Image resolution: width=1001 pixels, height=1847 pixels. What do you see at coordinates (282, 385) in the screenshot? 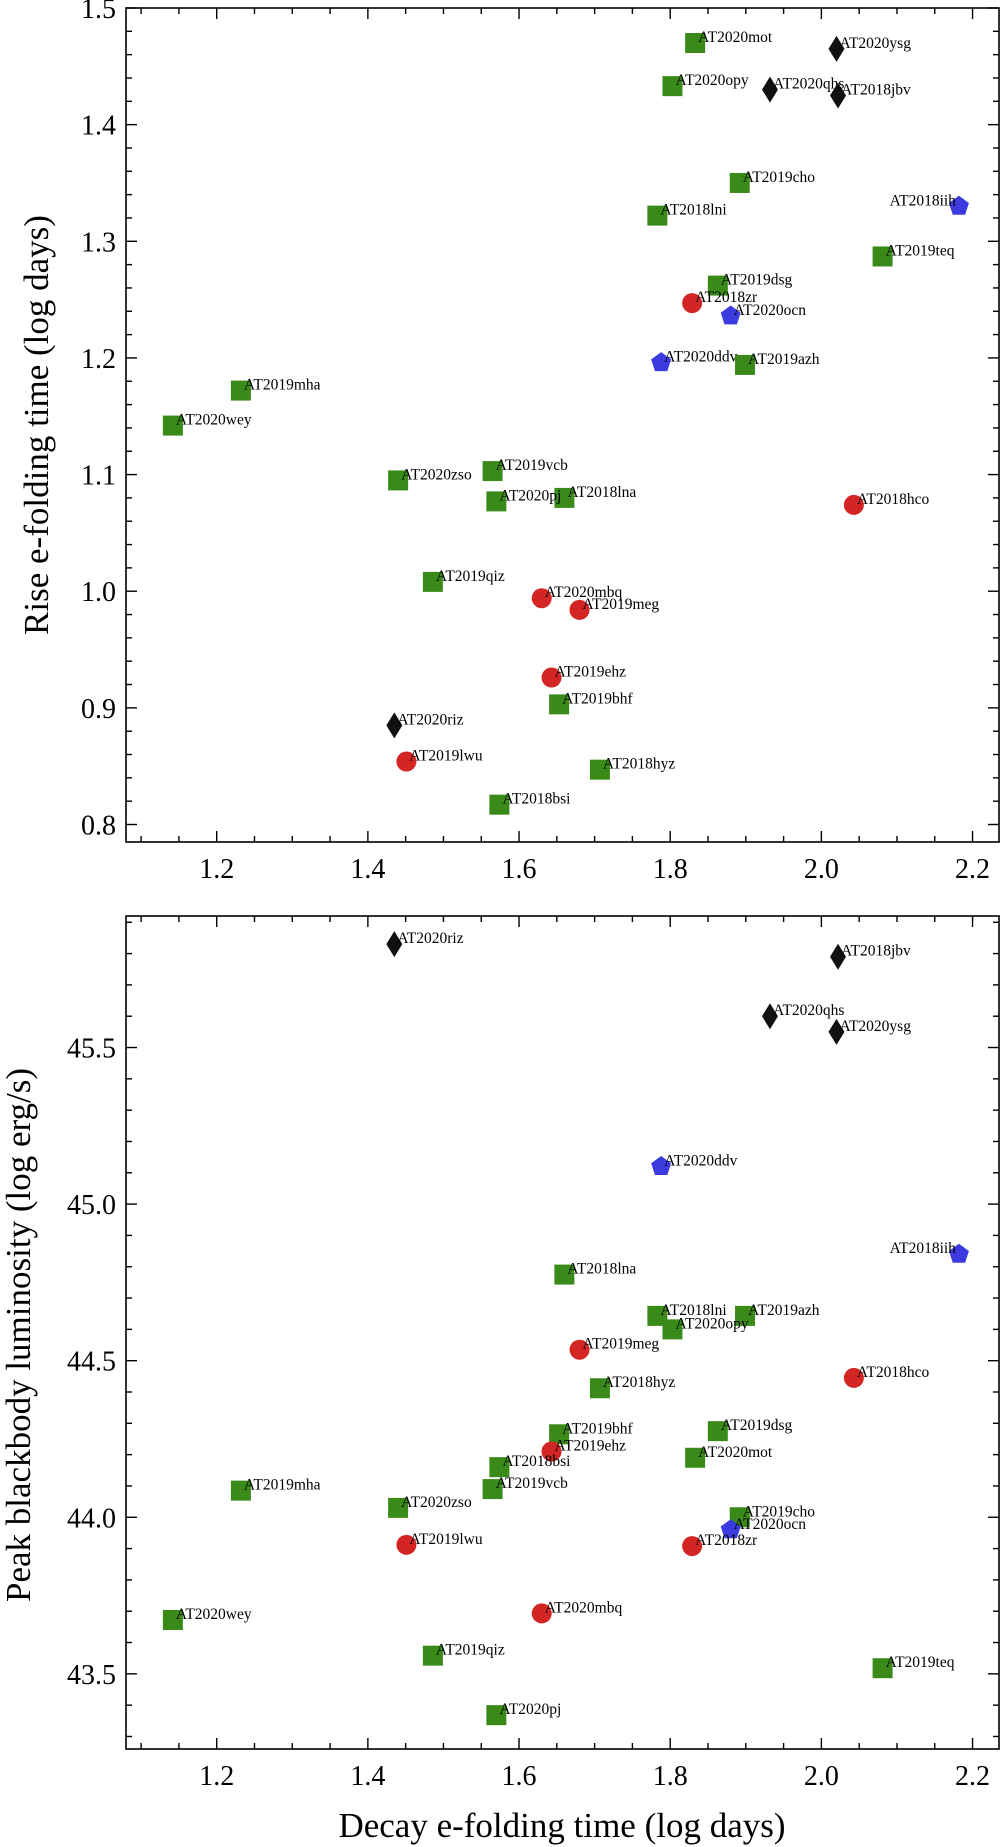
I see `point-label: AT2019mha` at bounding box center [282, 385].